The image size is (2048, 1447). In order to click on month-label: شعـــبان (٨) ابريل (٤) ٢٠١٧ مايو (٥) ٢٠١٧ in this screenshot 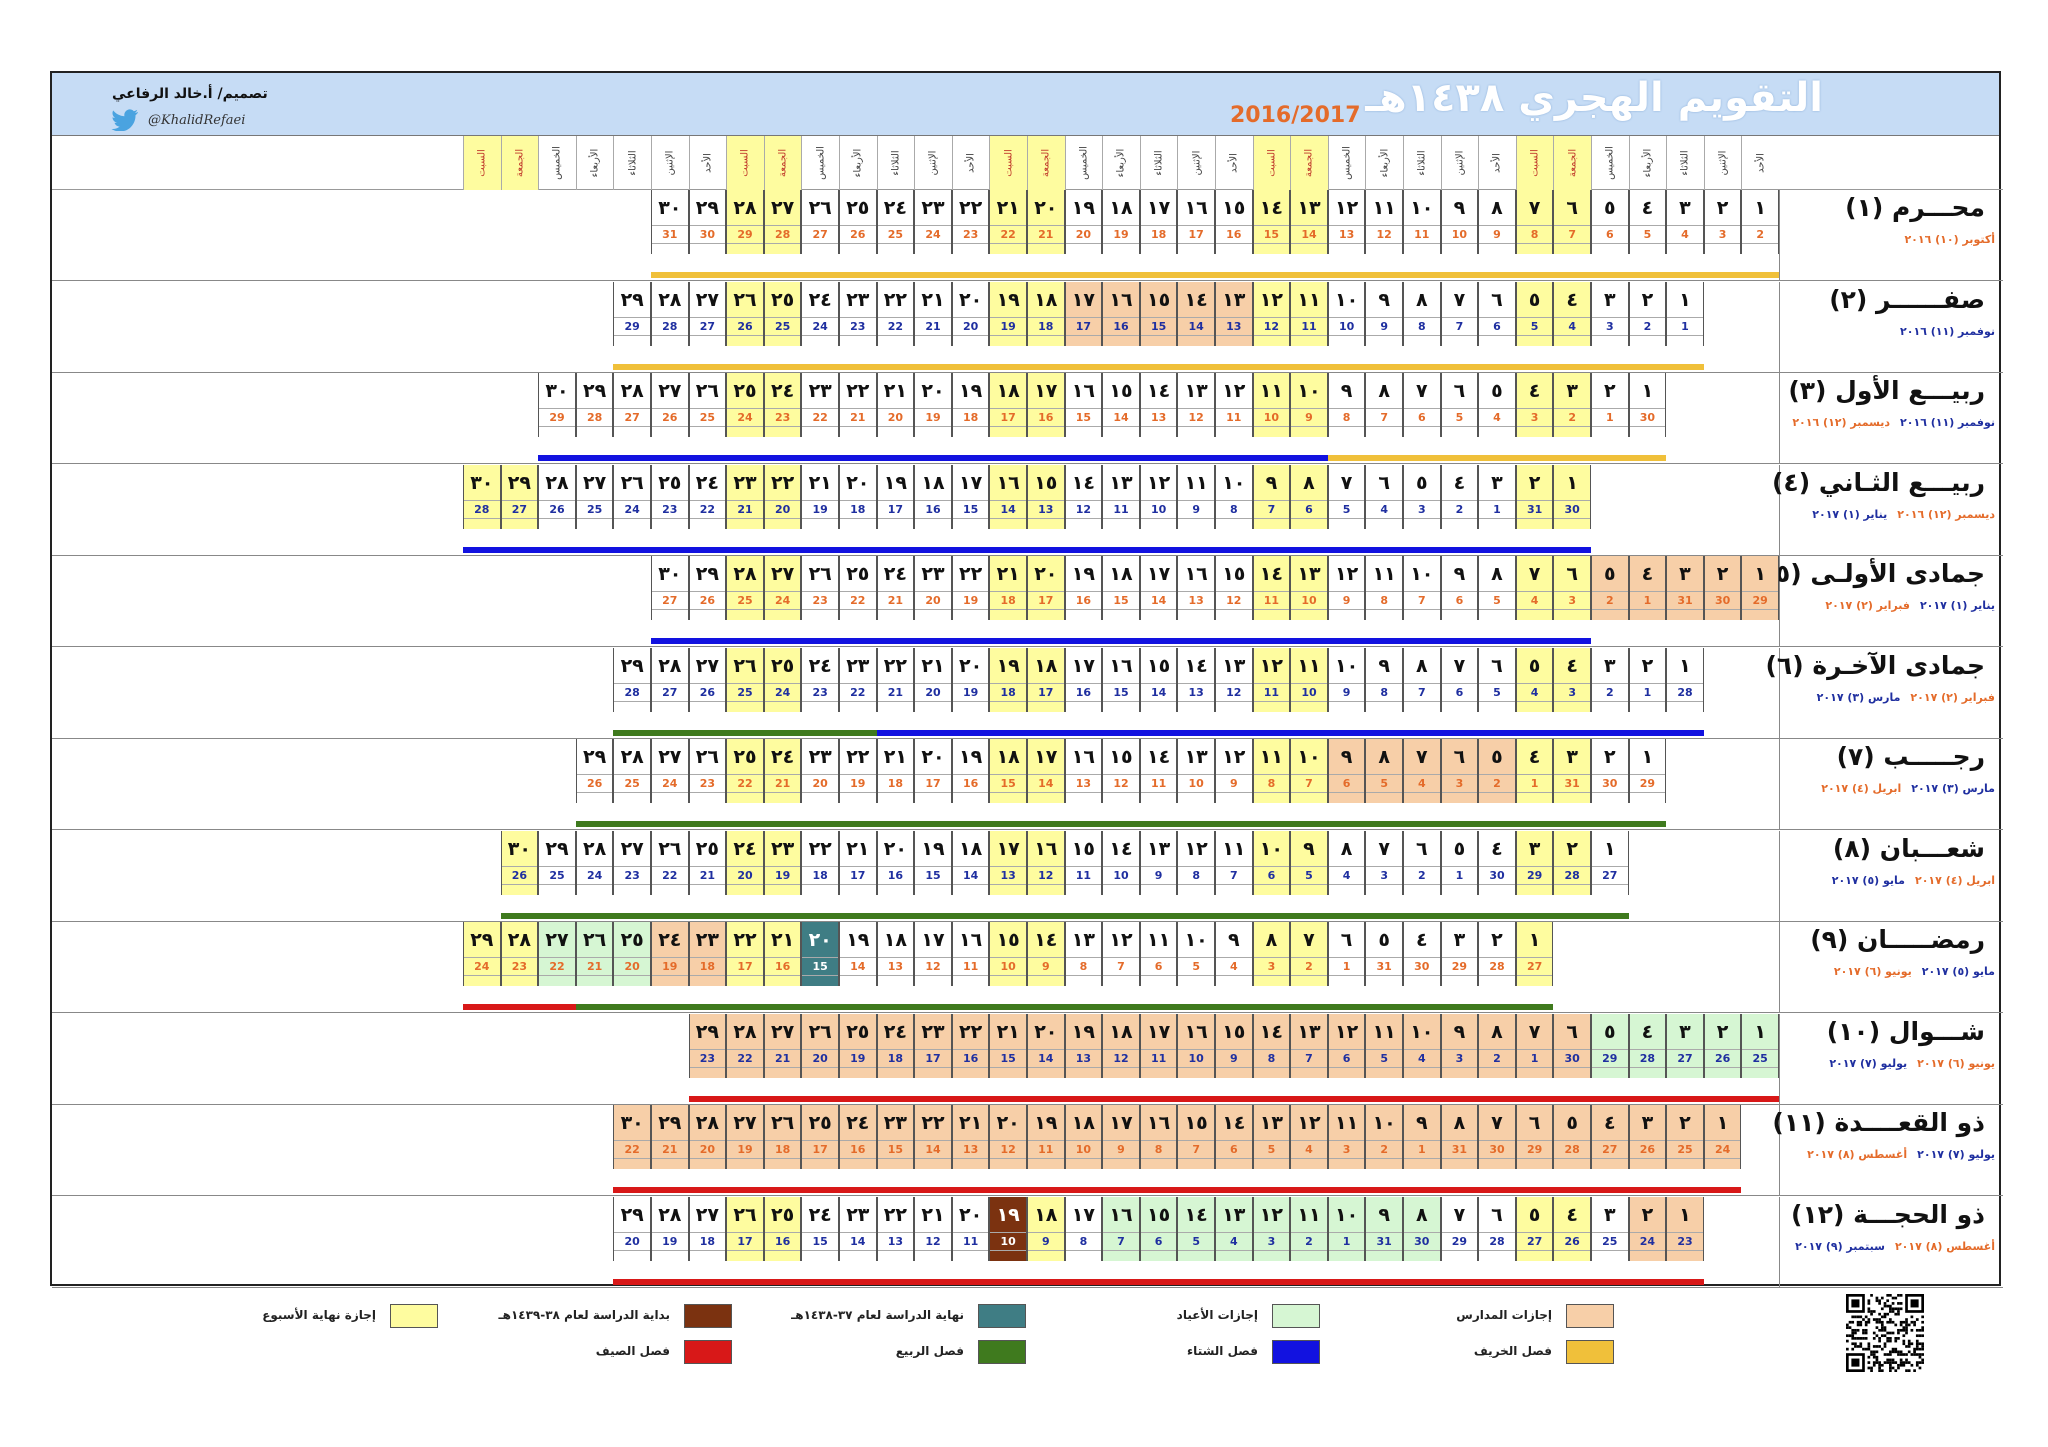, I will do `click(1891, 875)`.